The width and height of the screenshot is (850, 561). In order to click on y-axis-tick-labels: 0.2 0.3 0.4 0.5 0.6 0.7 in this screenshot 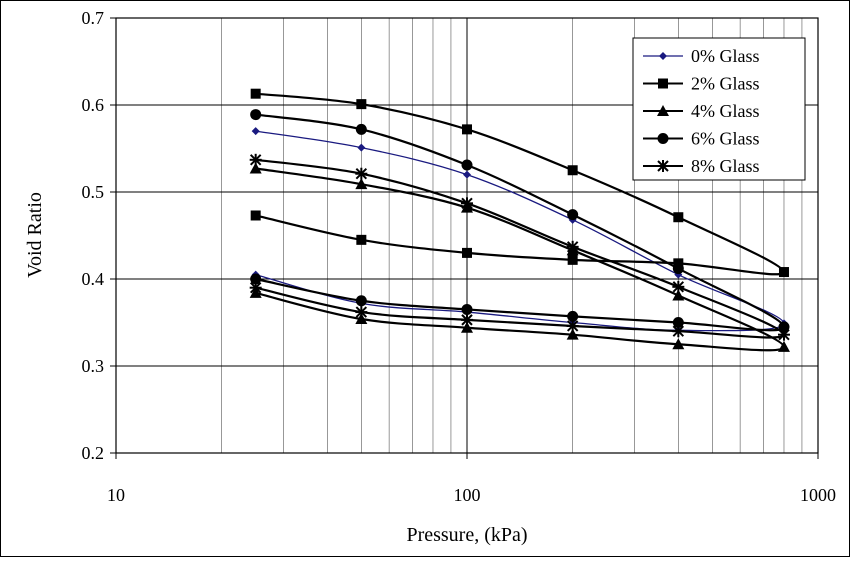, I will do `click(99, 235)`.